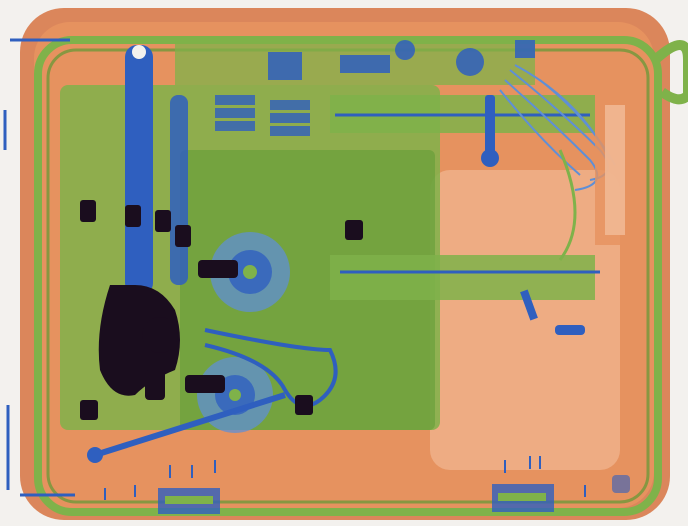 Image resolution: width=688 pixels, height=526 pixels. What do you see at coordinates (462, 277) in the screenshot?
I see `rail-middle` at bounding box center [462, 277].